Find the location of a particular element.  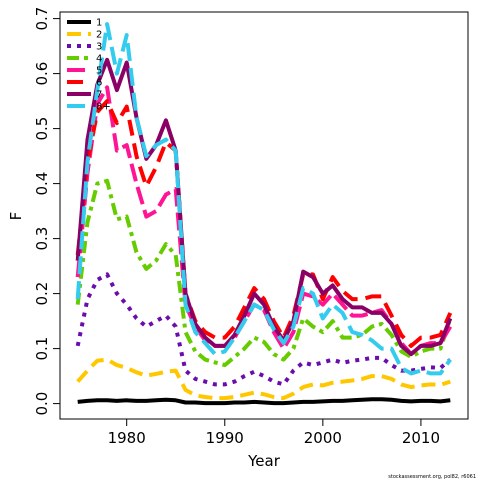

y-tick-label: 0.7 is located at coordinates (42, 19).